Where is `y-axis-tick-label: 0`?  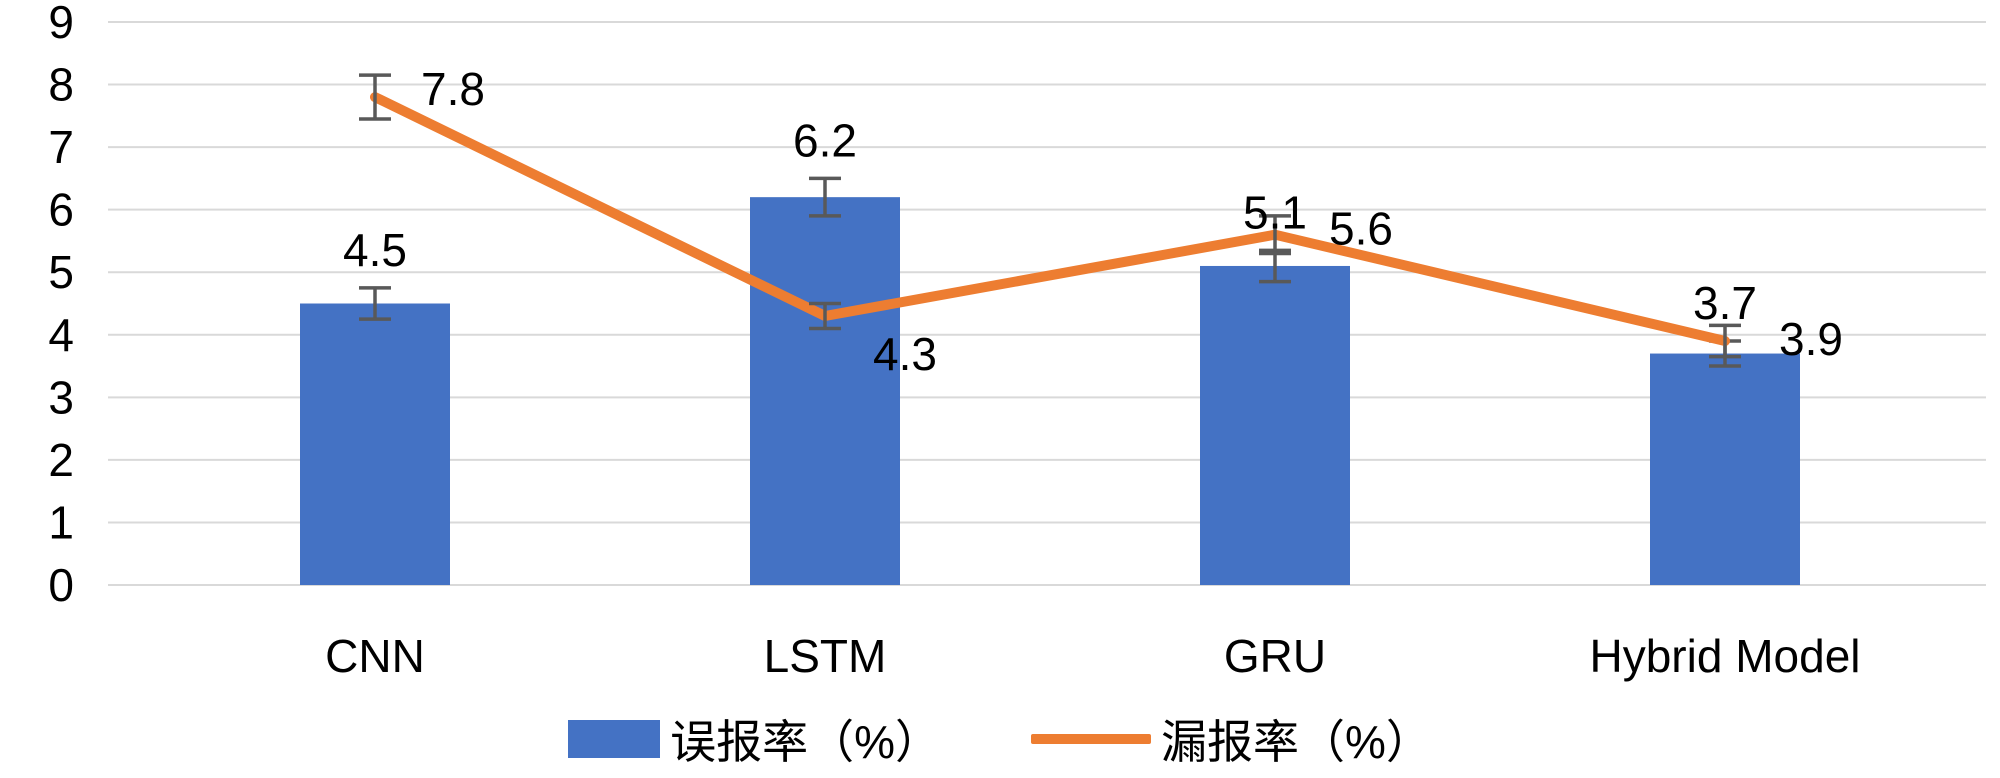
y-axis-tick-label: 0 is located at coordinates (61, 585).